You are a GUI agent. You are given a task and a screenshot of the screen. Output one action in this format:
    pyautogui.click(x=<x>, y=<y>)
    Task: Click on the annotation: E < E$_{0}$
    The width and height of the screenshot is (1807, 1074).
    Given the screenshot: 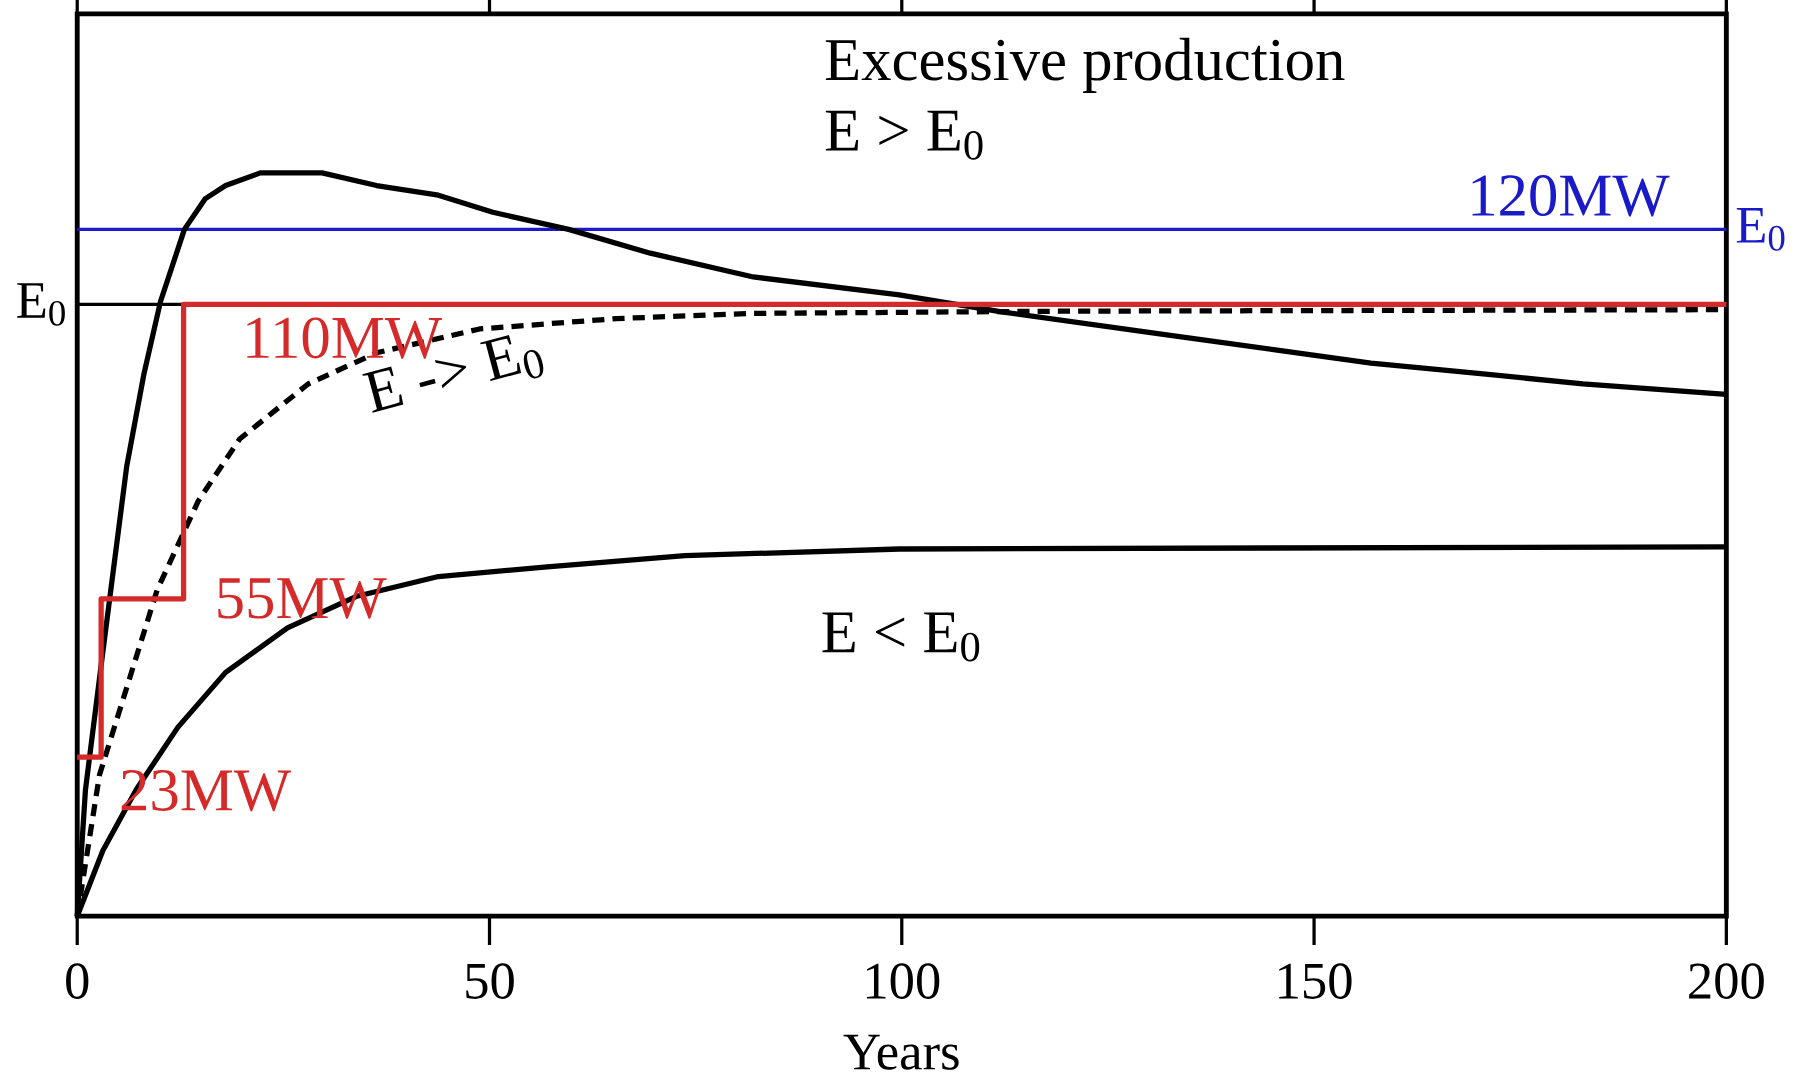 What is the action you would take?
    pyautogui.click(x=901, y=637)
    